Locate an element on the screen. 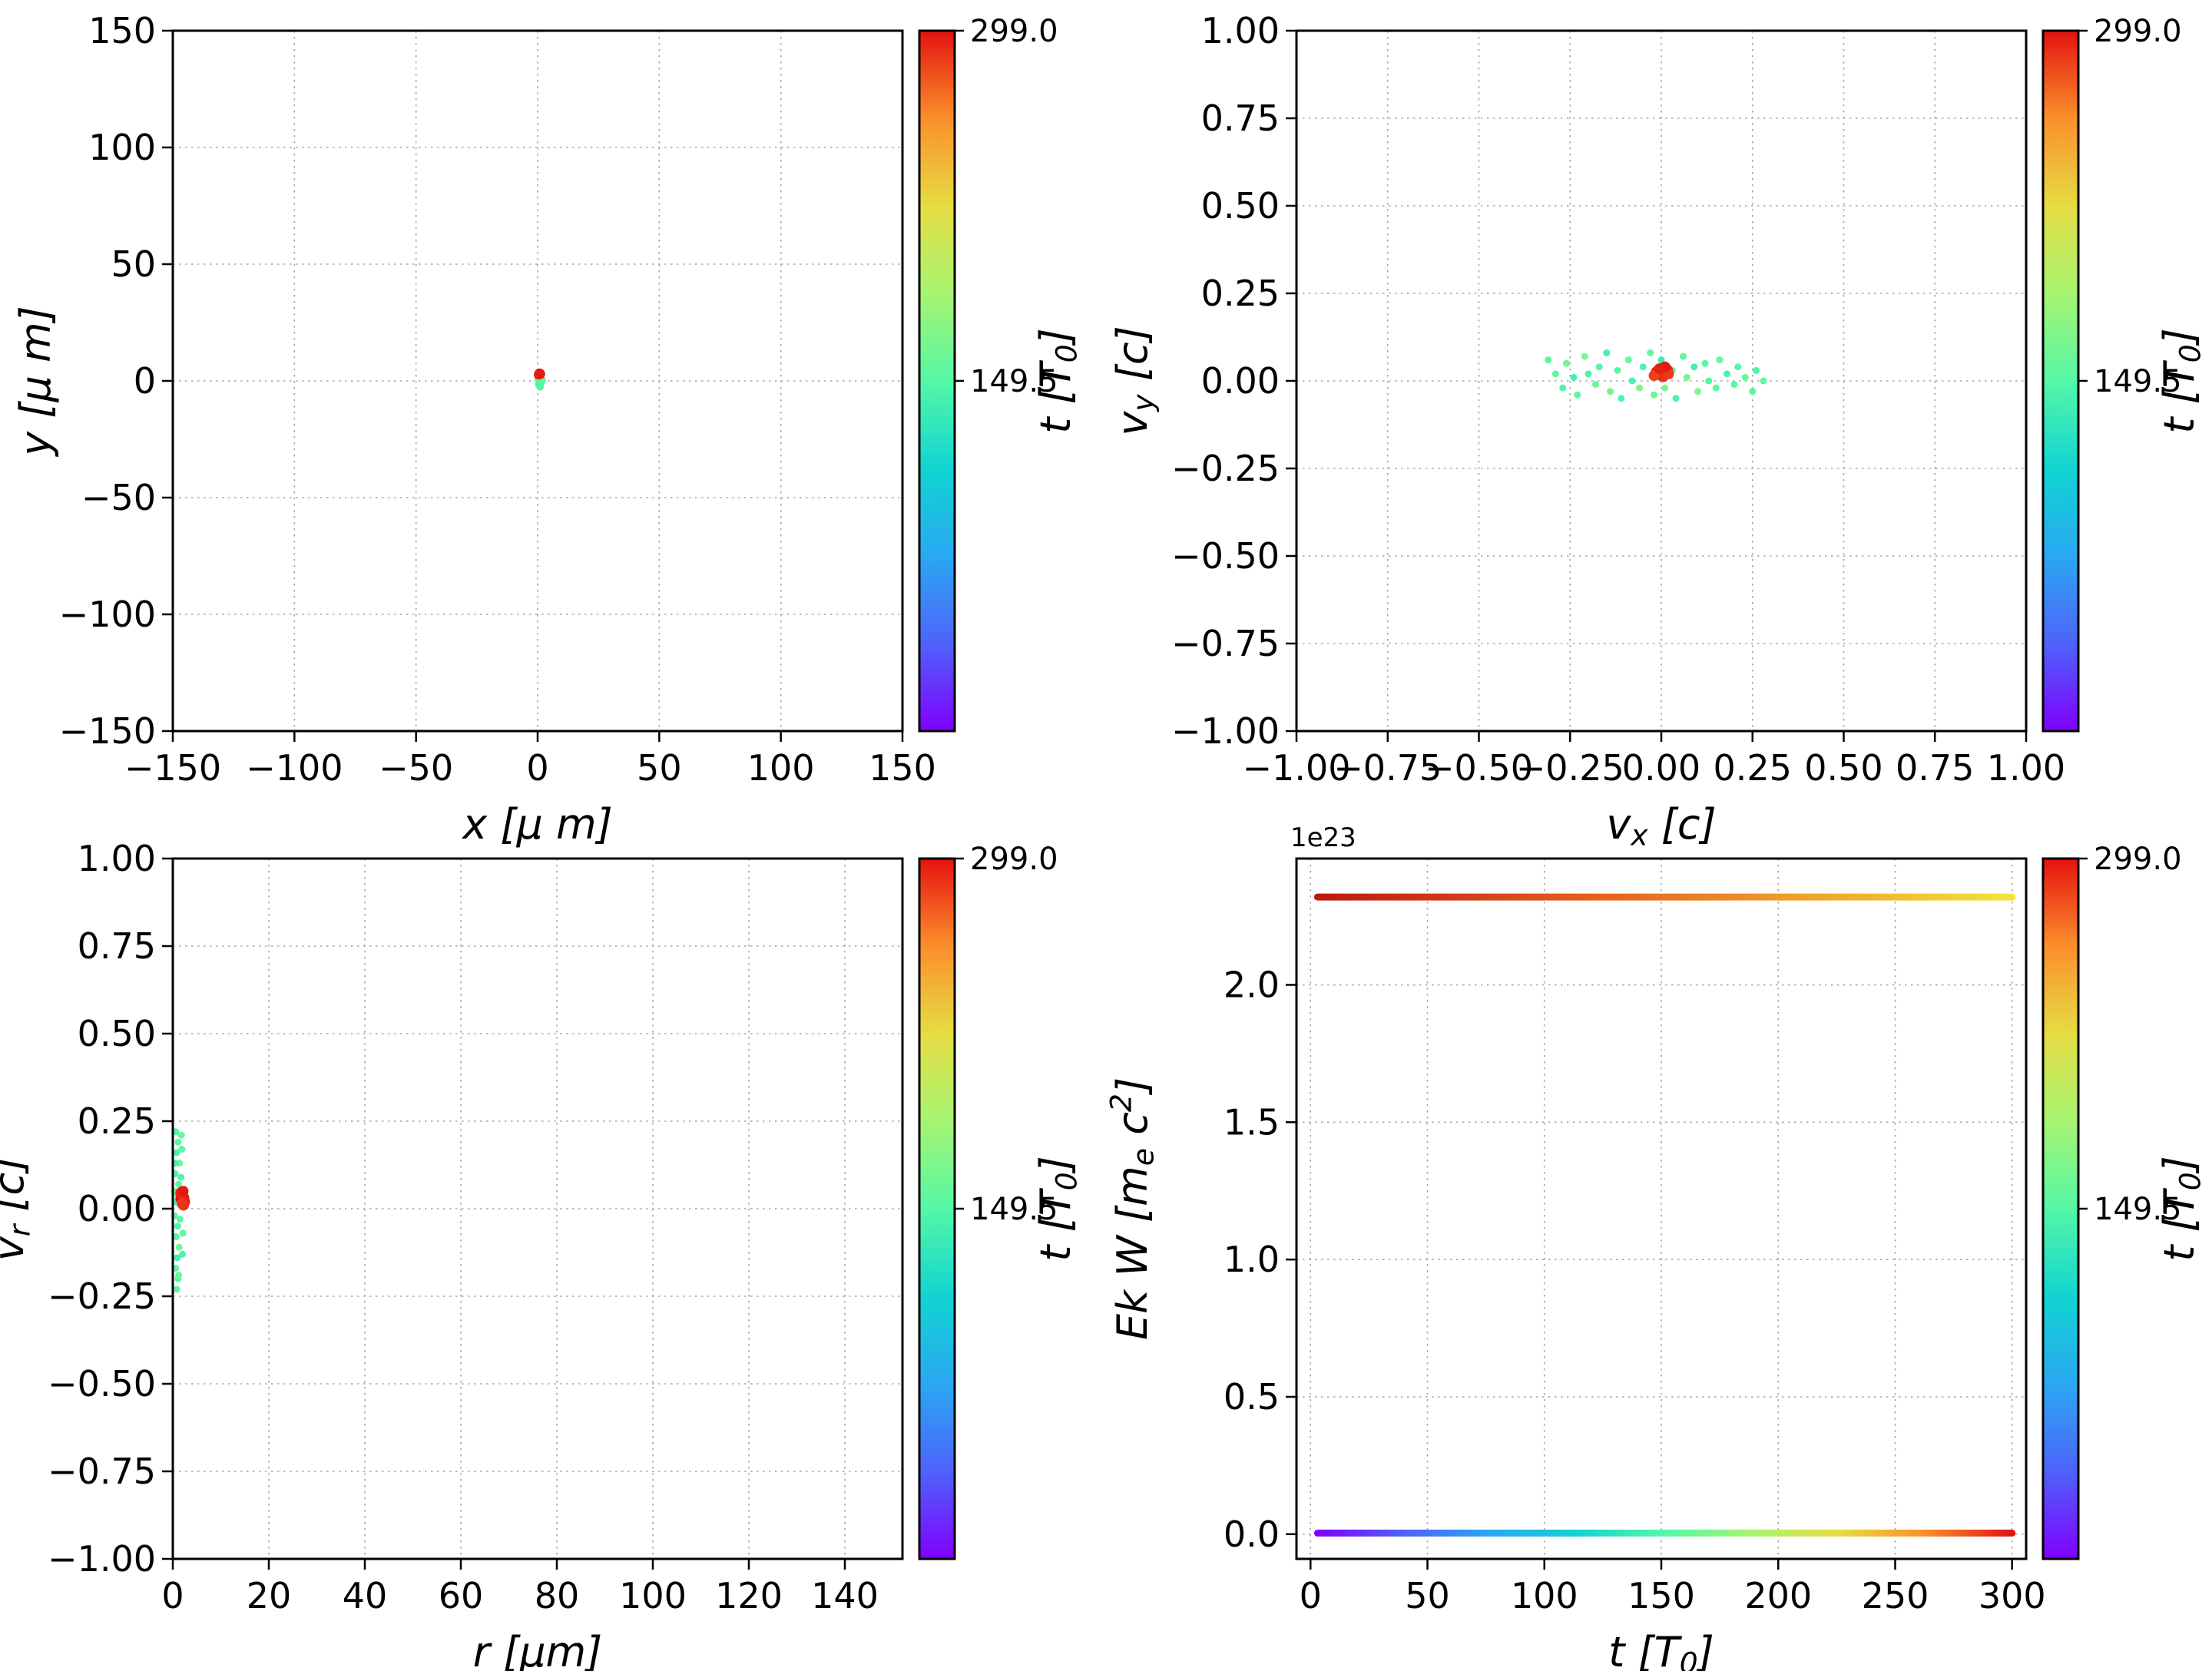 Image resolution: width=2212 pixels, height=1671 pixels. axis-y-label: Ek W [me c2] is located at coordinates (1132, 1208).